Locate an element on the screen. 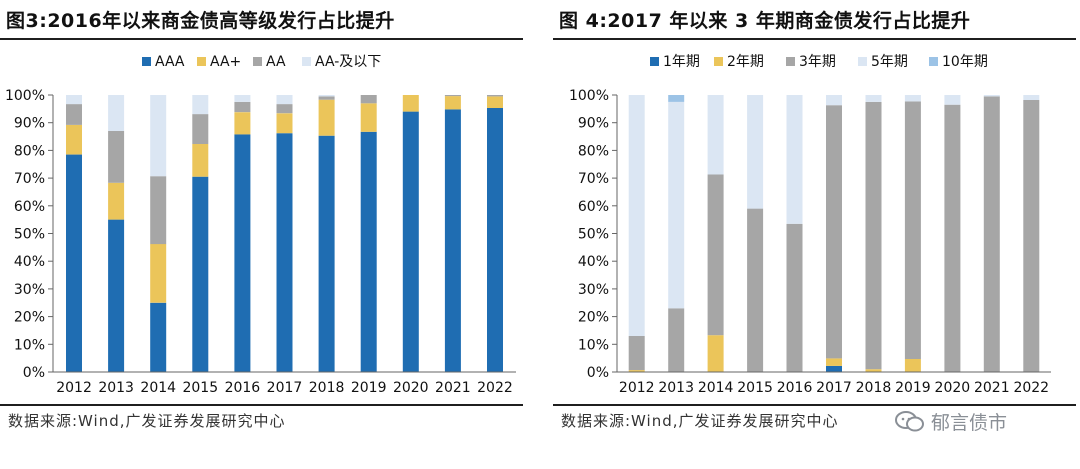 This screenshot has height=469, width=1080. legend-label: 2年期 is located at coordinates (745, 62).